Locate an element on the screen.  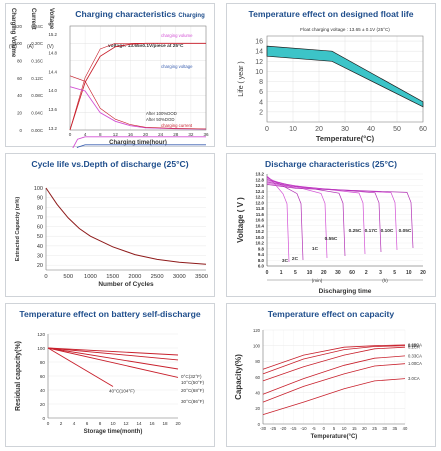
y-tick-voltage: 14.4 is located at coordinates (52, 71).